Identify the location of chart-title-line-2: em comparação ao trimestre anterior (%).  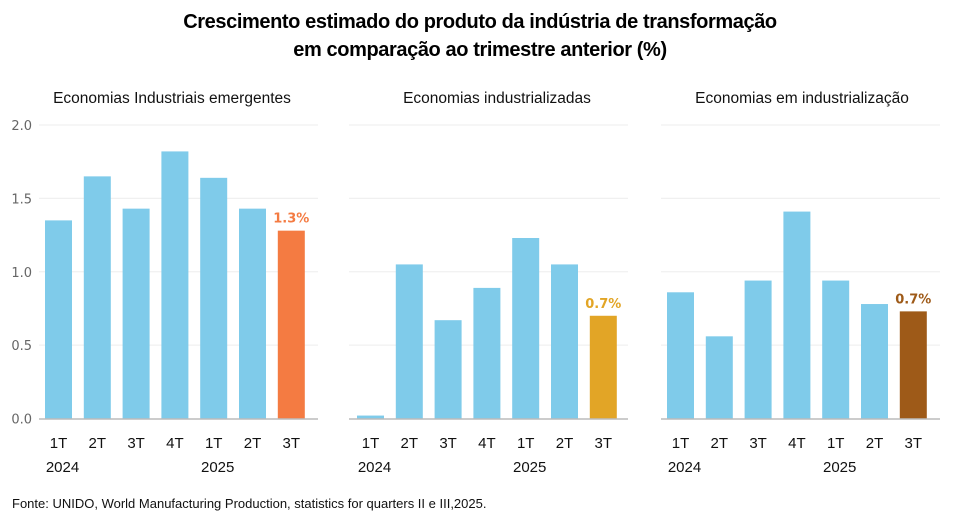
(480, 50).